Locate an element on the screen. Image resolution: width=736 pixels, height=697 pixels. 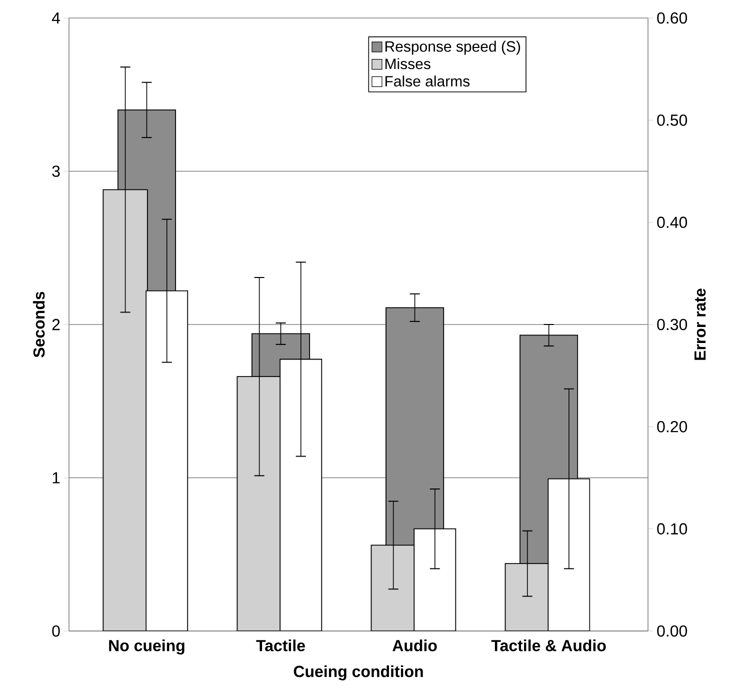
y-tick-label: 2 is located at coordinates (56, 324).